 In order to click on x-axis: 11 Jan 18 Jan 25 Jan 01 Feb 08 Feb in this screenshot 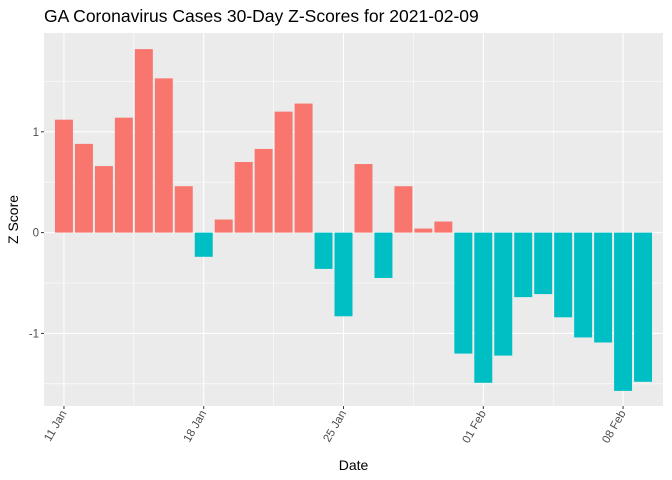, I will do `click(335, 426)`.